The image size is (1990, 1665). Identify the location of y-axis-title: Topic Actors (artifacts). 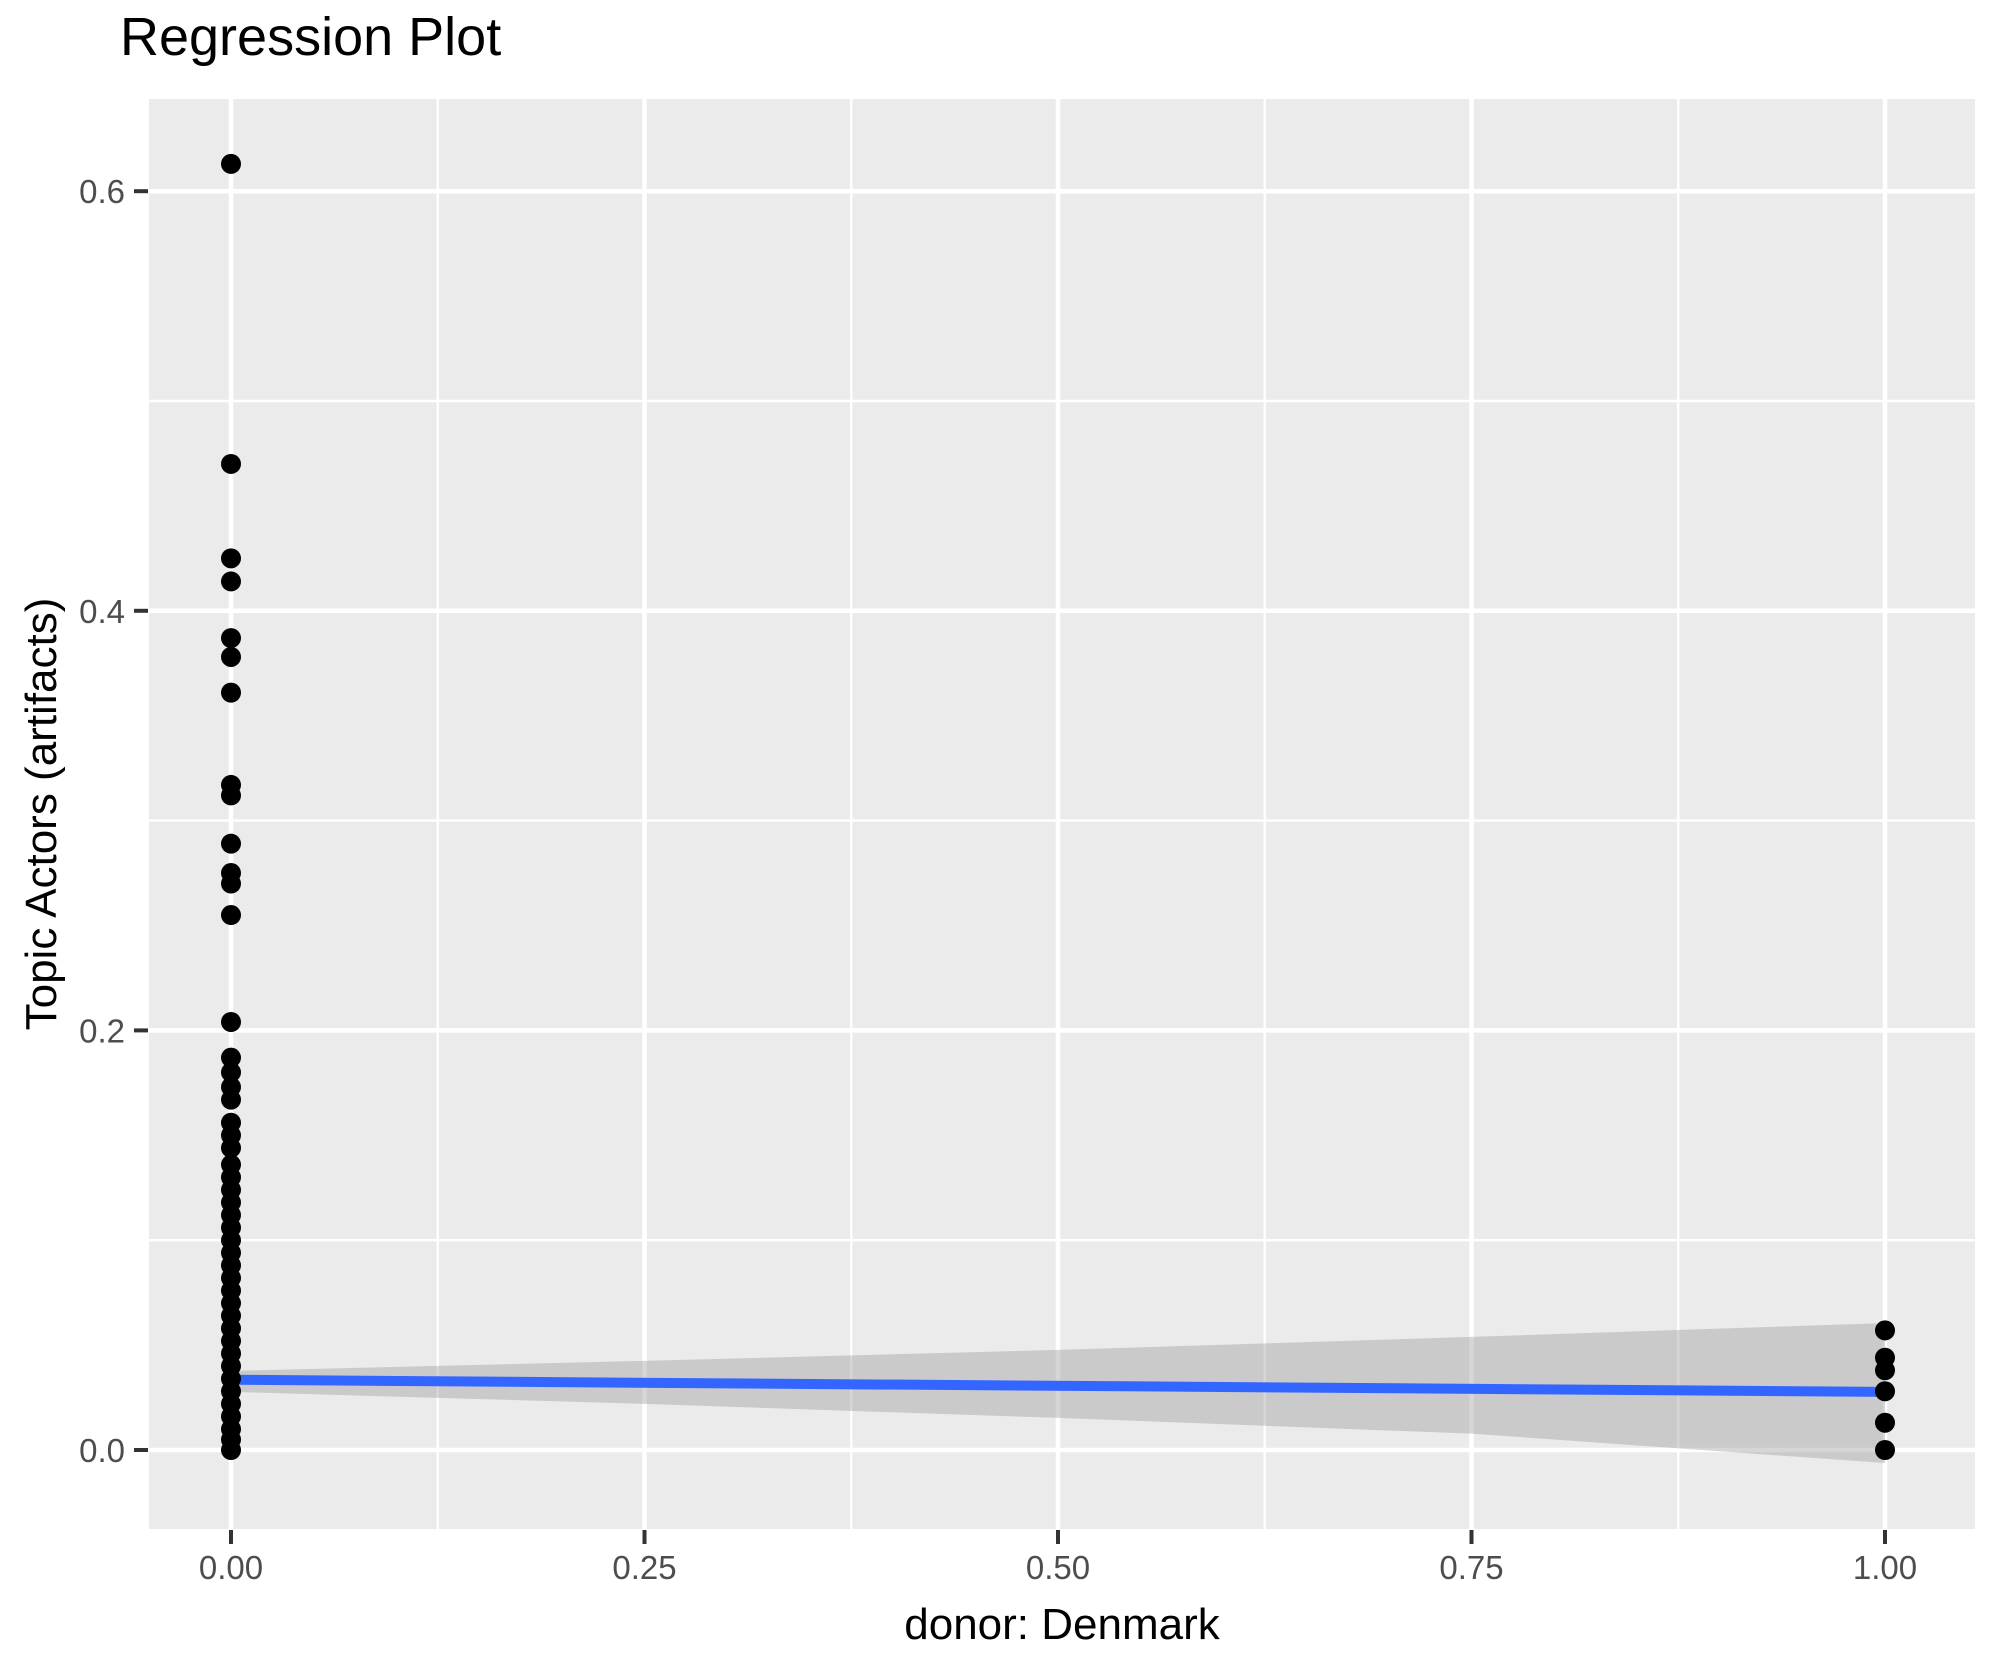
(41, 814).